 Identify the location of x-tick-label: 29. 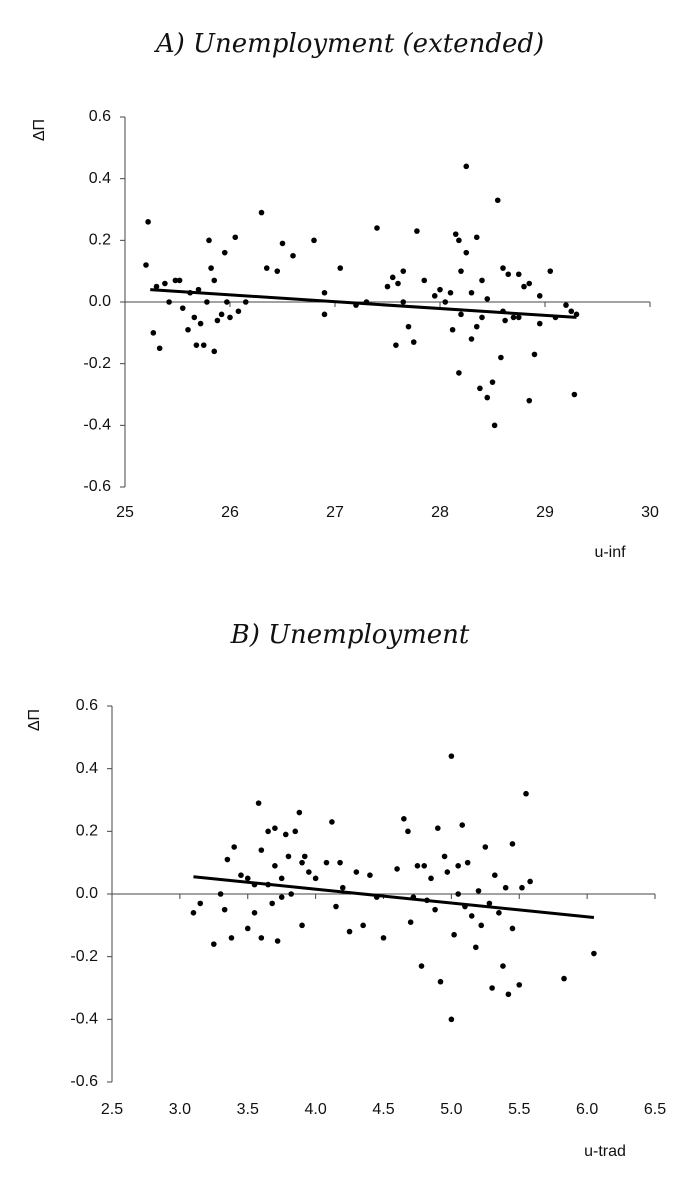
(545, 512).